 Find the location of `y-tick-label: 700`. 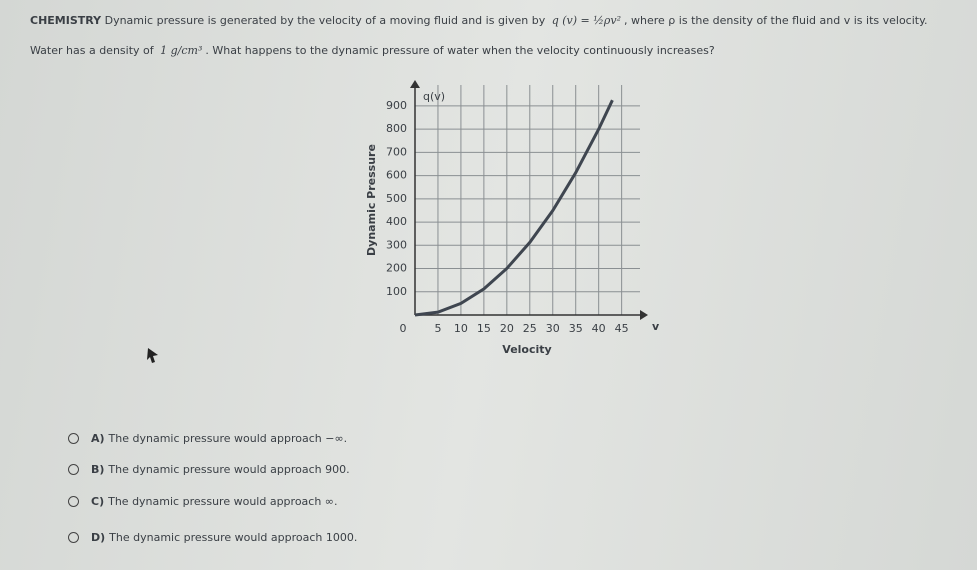

y-tick-label: 700 is located at coordinates (396, 151).